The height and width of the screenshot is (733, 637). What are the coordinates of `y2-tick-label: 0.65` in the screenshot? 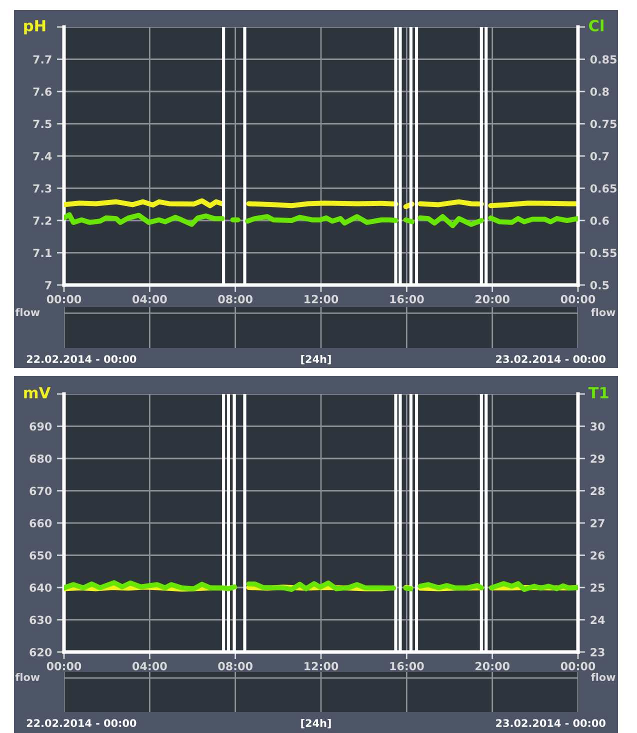 It's located at (603, 188).